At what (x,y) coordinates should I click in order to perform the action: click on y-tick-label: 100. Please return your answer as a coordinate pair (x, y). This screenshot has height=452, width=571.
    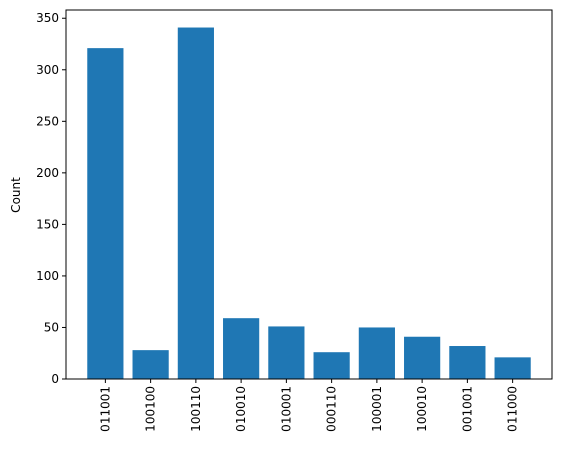
    Looking at the image, I should click on (47, 276).